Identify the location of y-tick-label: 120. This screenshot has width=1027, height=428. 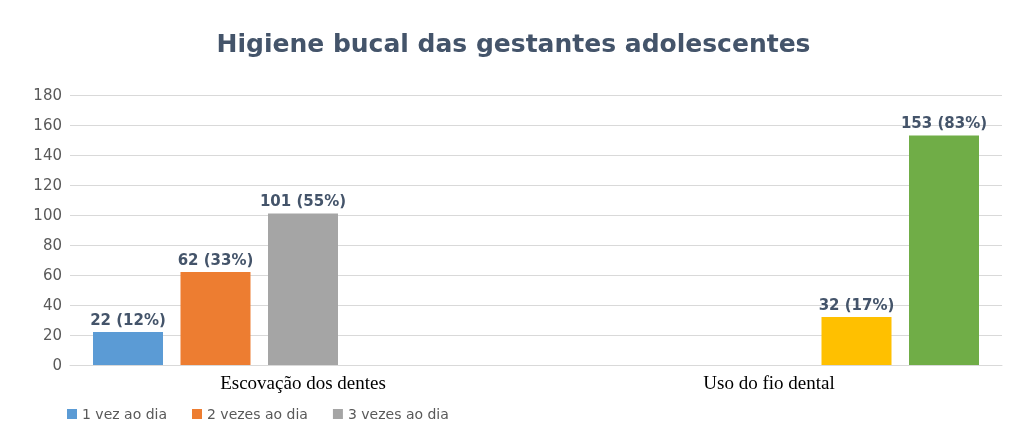
(47, 185).